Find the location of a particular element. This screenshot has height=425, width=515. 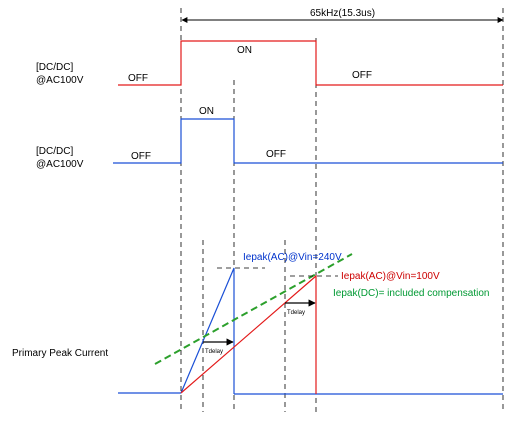

row1-off-right: OFF is located at coordinates (362, 75).